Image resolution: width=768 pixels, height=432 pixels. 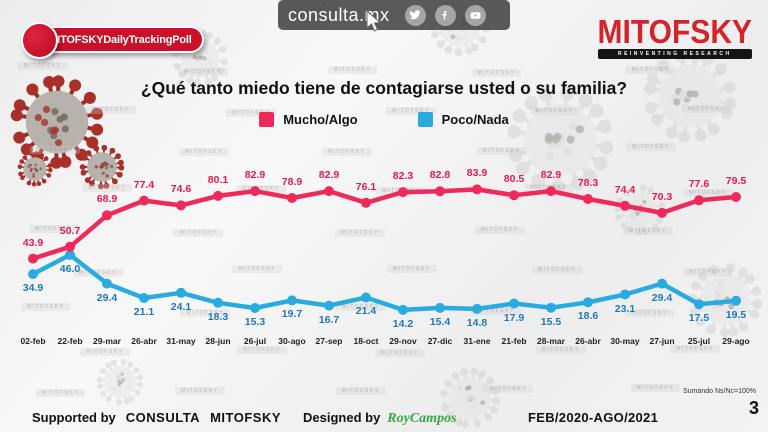 I want to click on value-label: 14.2, so click(x=403, y=323).